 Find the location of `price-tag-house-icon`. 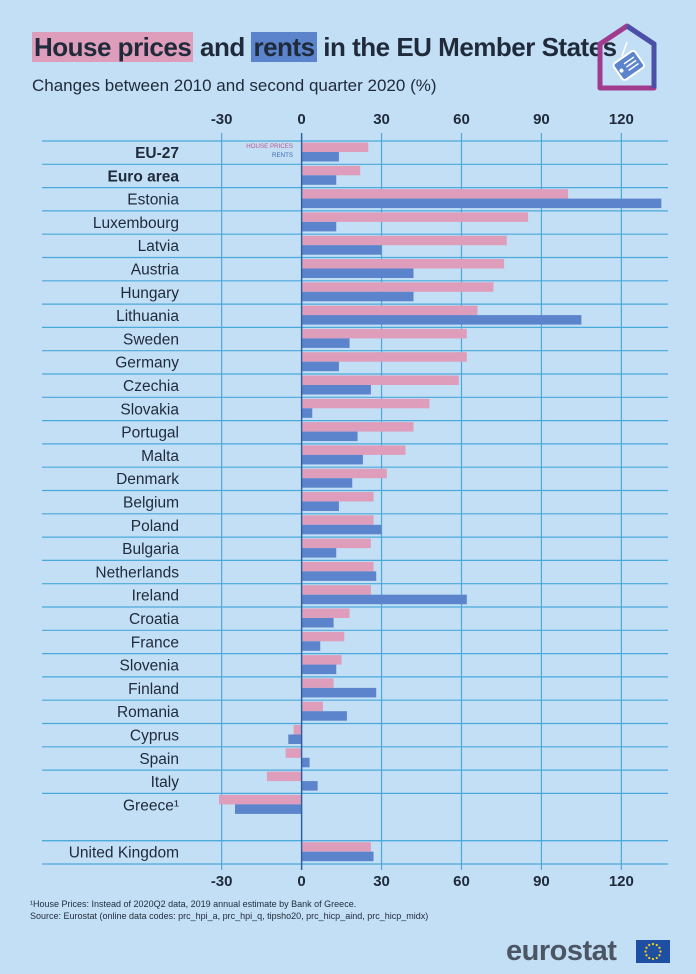

price-tag-house-icon is located at coordinates (627, 57).